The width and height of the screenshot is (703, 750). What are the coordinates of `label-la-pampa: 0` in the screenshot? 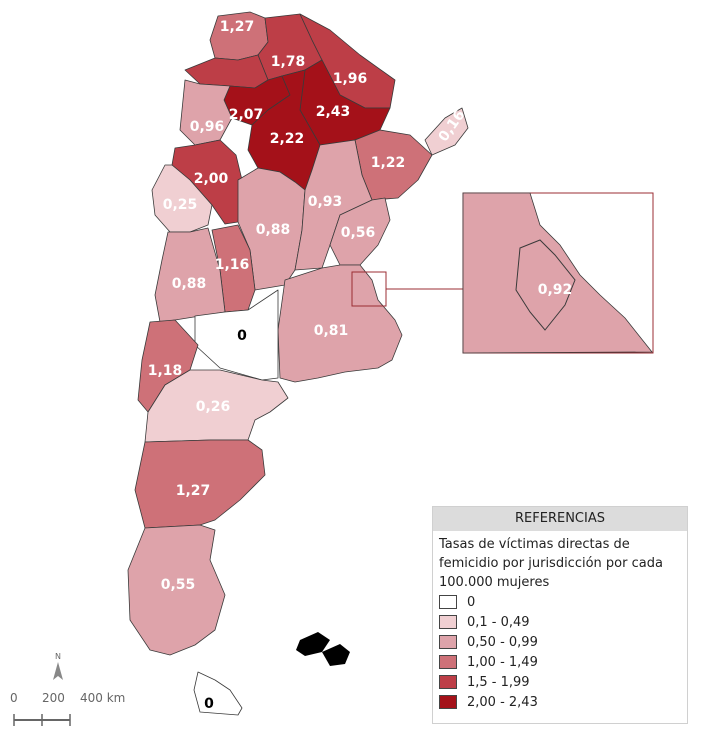 It's located at (242, 336).